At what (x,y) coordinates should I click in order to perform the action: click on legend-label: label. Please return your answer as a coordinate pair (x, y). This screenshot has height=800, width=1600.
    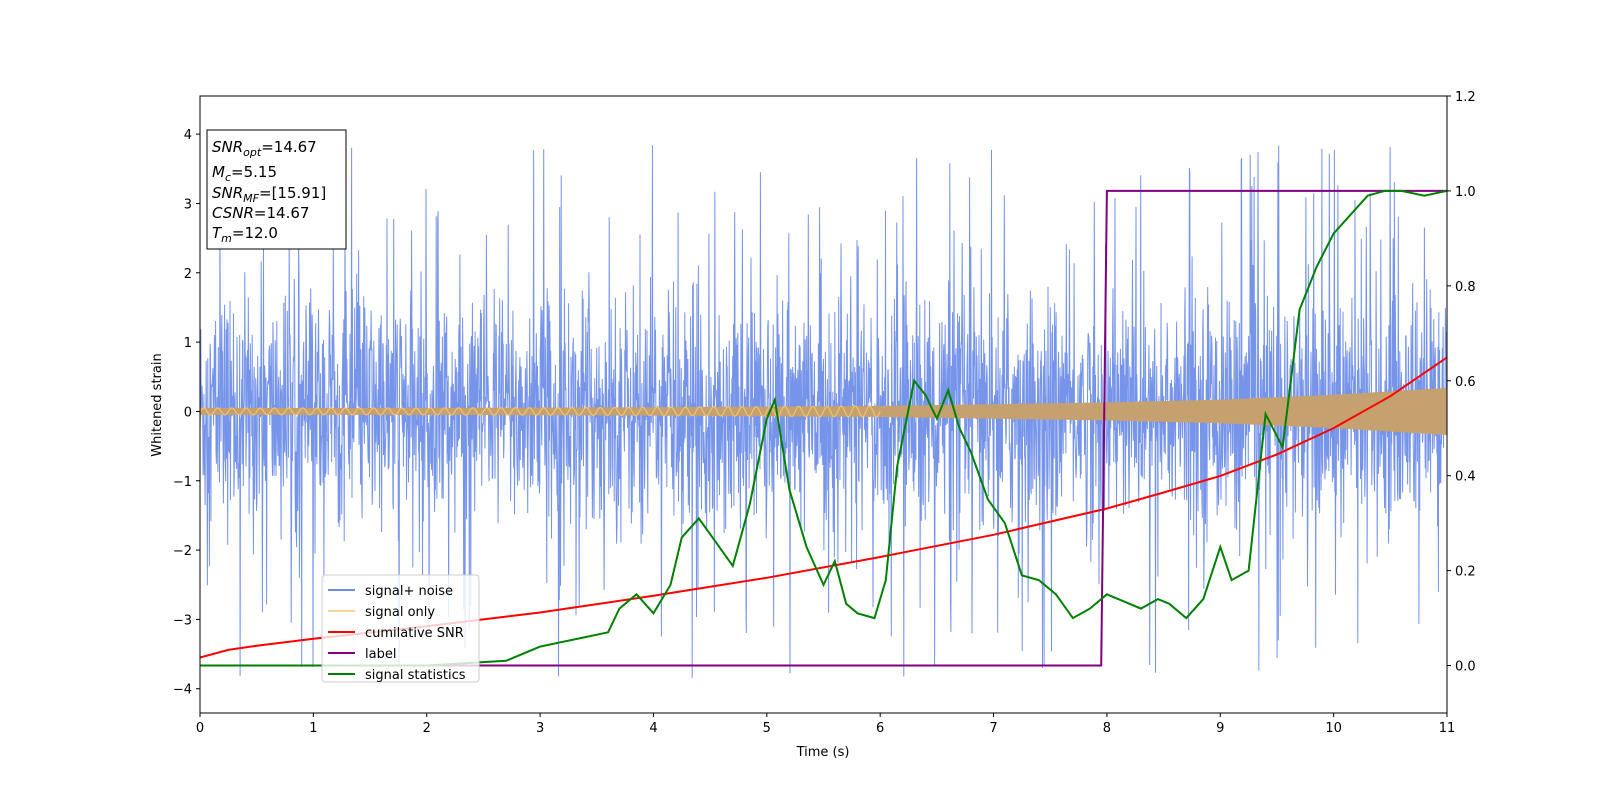
    Looking at the image, I should click on (380, 654).